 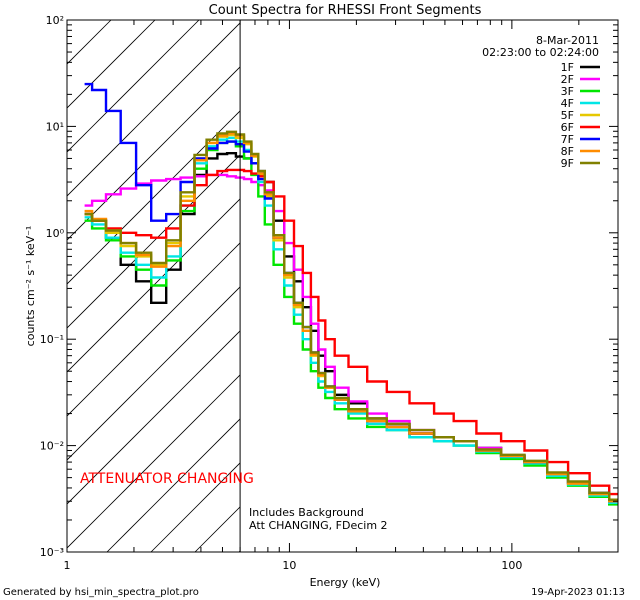 I want to click on y-tick-label: 10¹, so click(x=55, y=126).